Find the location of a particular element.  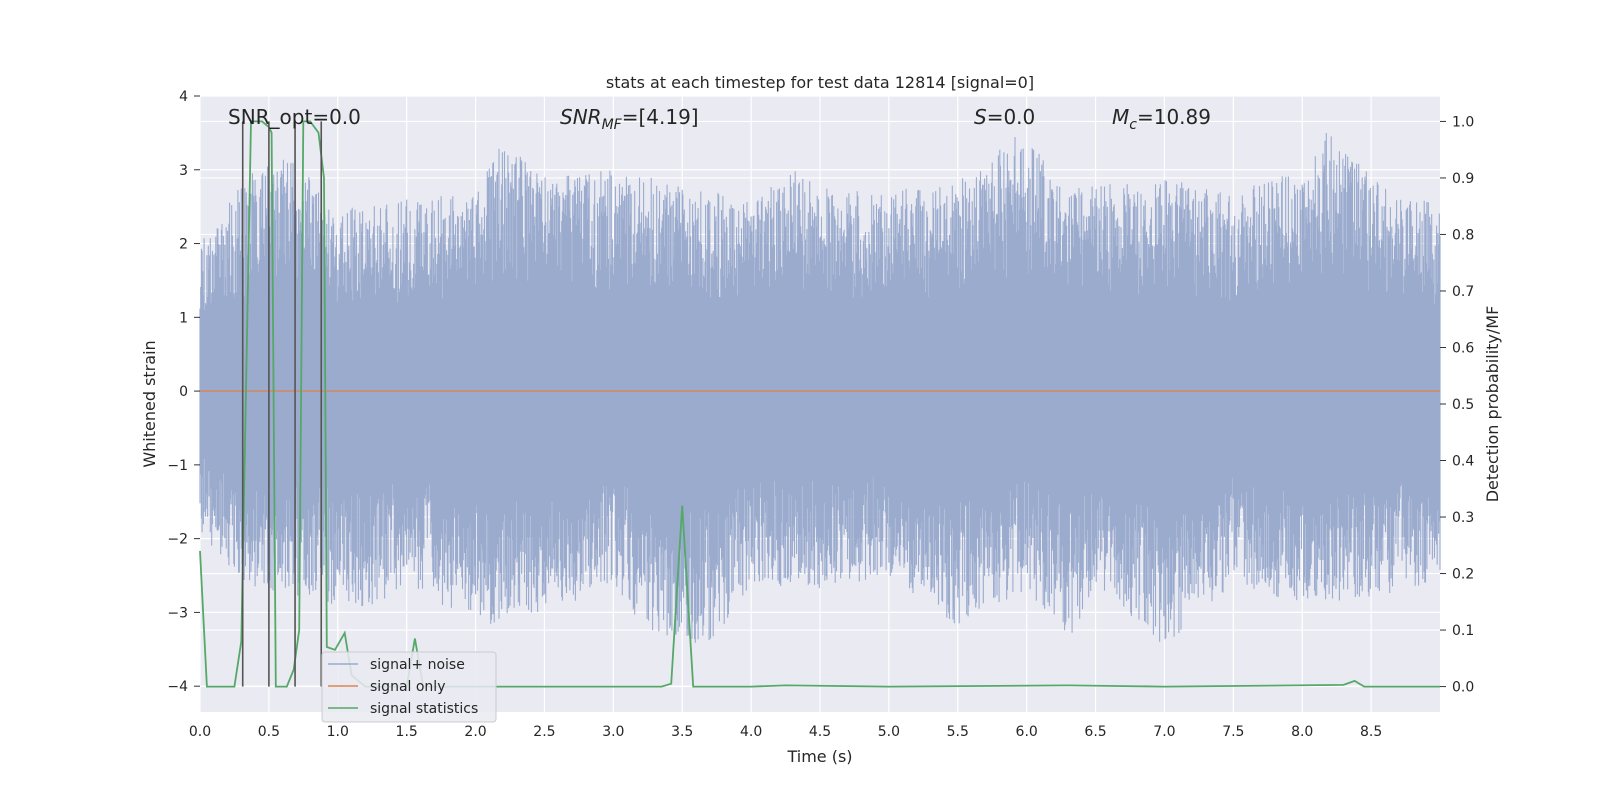

annotation-s-main: S is located at coordinates (980, 117).